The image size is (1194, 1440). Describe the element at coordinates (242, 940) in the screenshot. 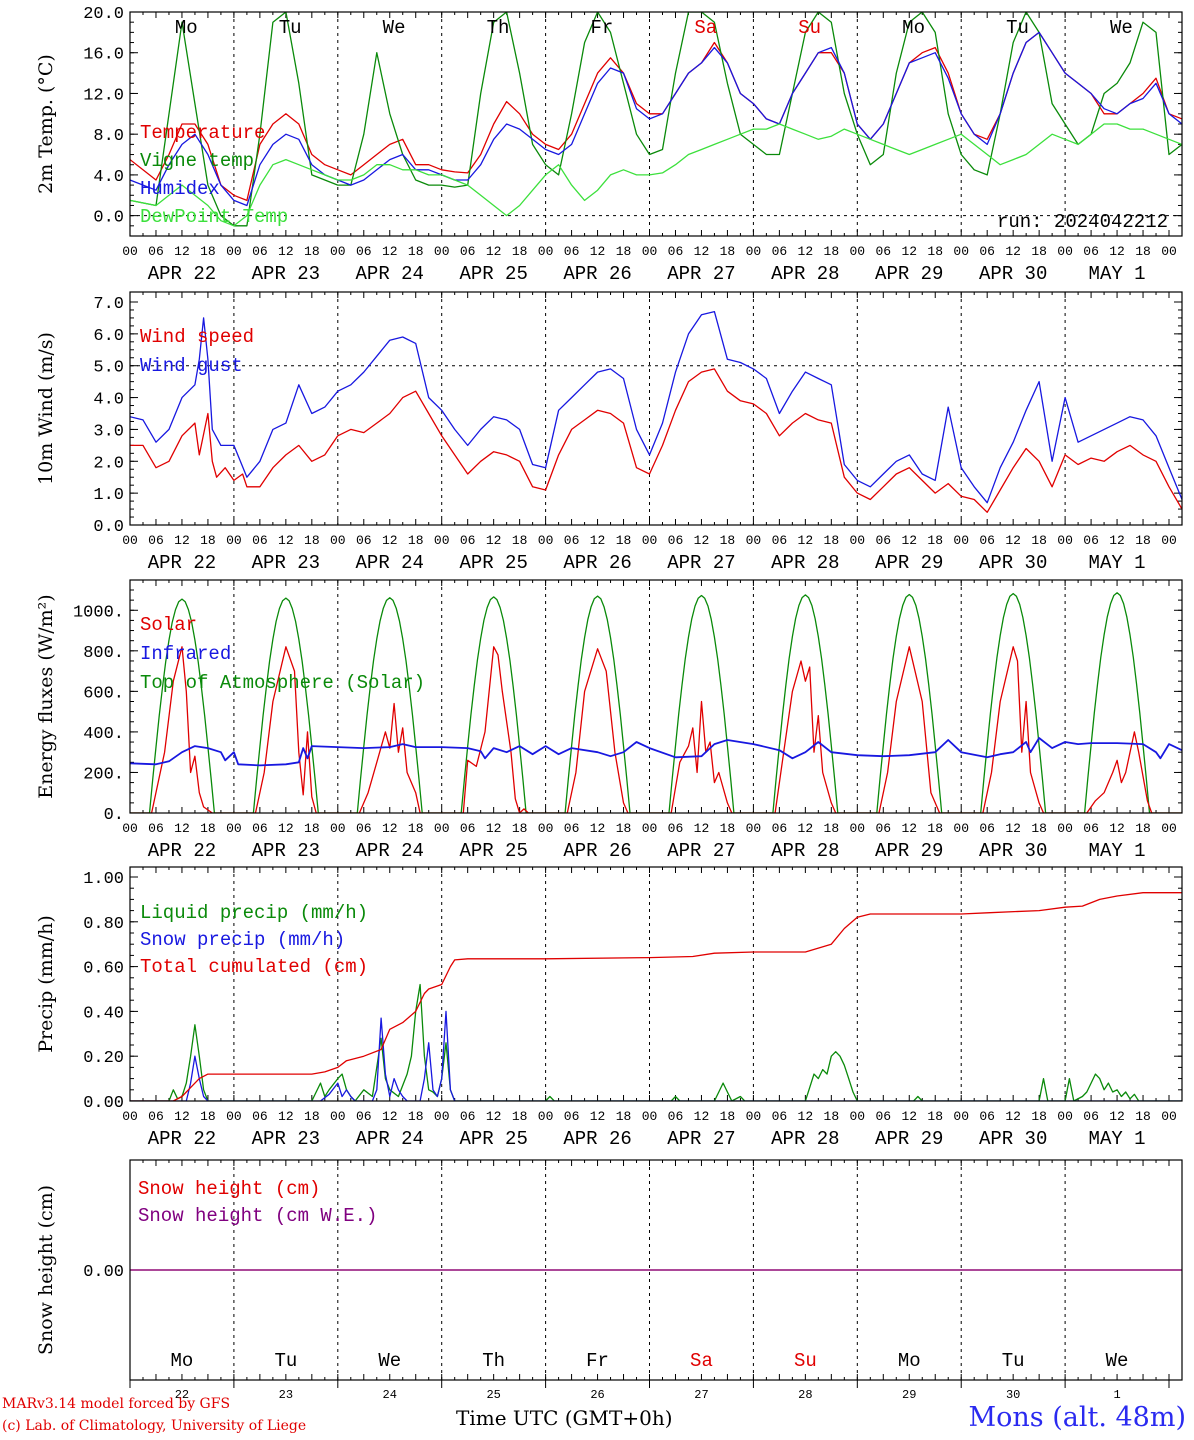

I see `legend-entry: Snow precip (mm/h)` at that location.